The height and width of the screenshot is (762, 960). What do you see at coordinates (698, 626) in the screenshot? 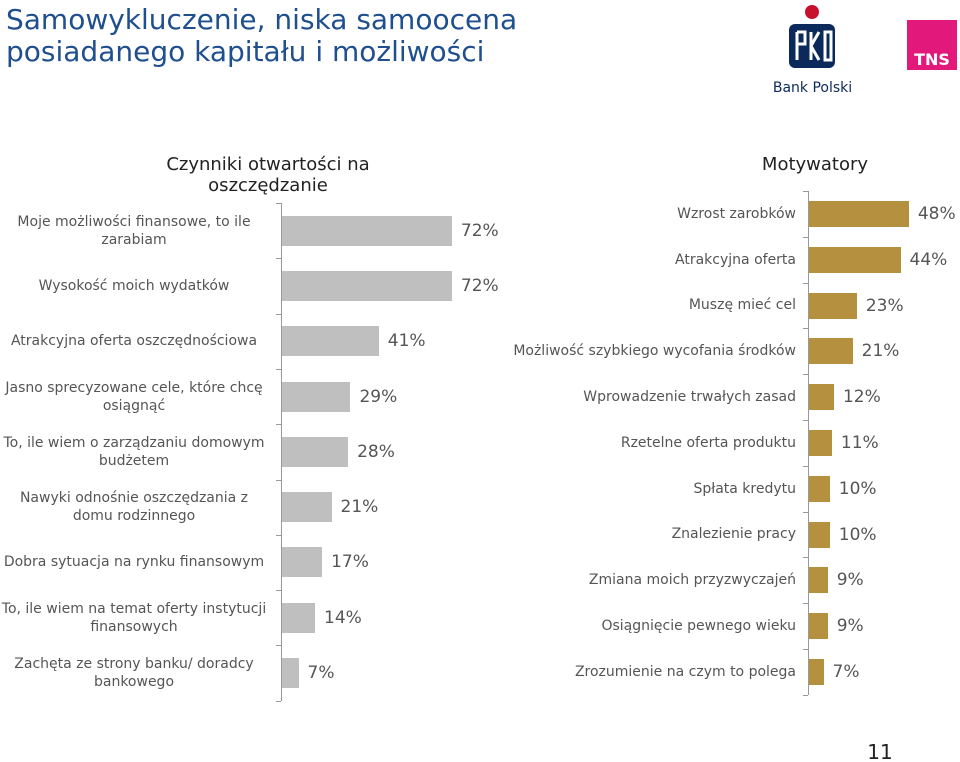
I see `category-label: Osiągnięcie pewnego wieku` at bounding box center [698, 626].